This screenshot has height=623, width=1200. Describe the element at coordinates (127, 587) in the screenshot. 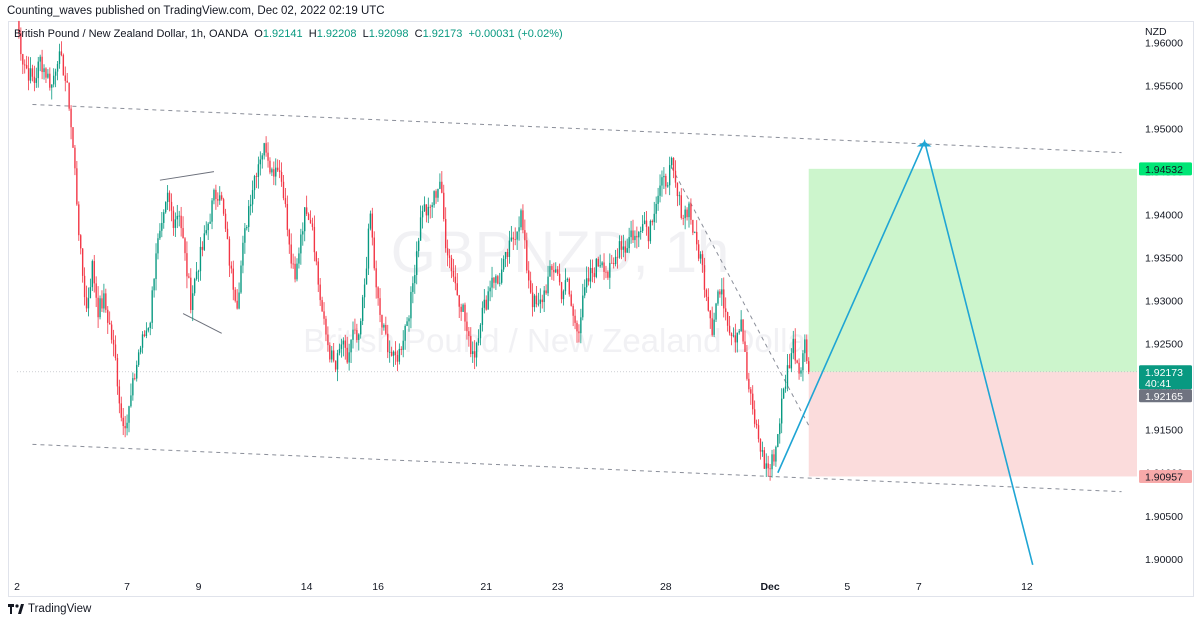

I see `x-tick-label: 7` at that location.